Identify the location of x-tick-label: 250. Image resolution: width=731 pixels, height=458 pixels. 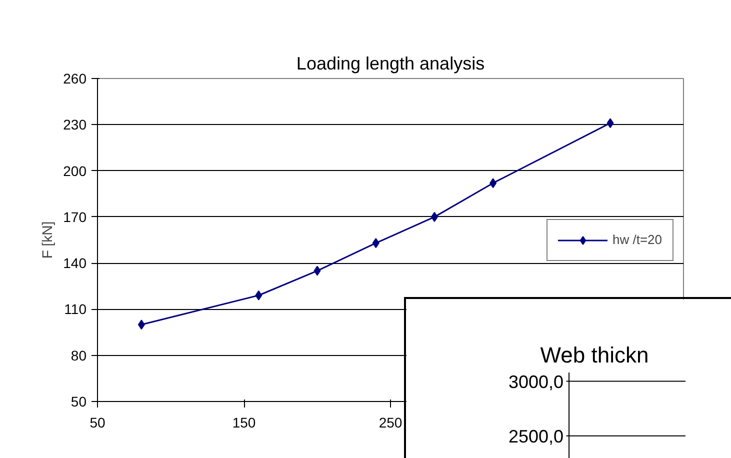
(390, 422).